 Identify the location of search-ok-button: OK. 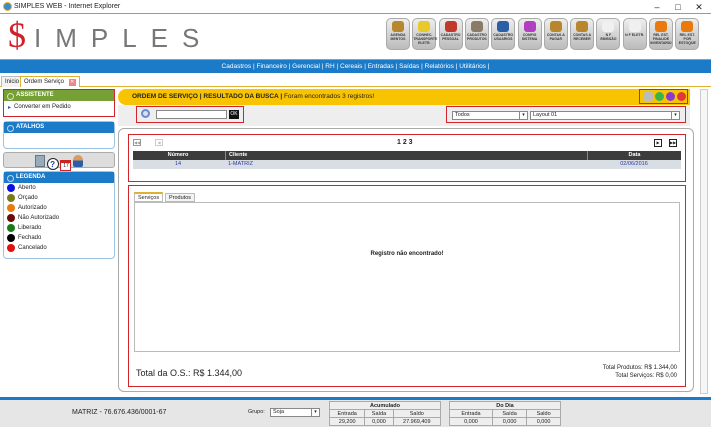
(234, 114).